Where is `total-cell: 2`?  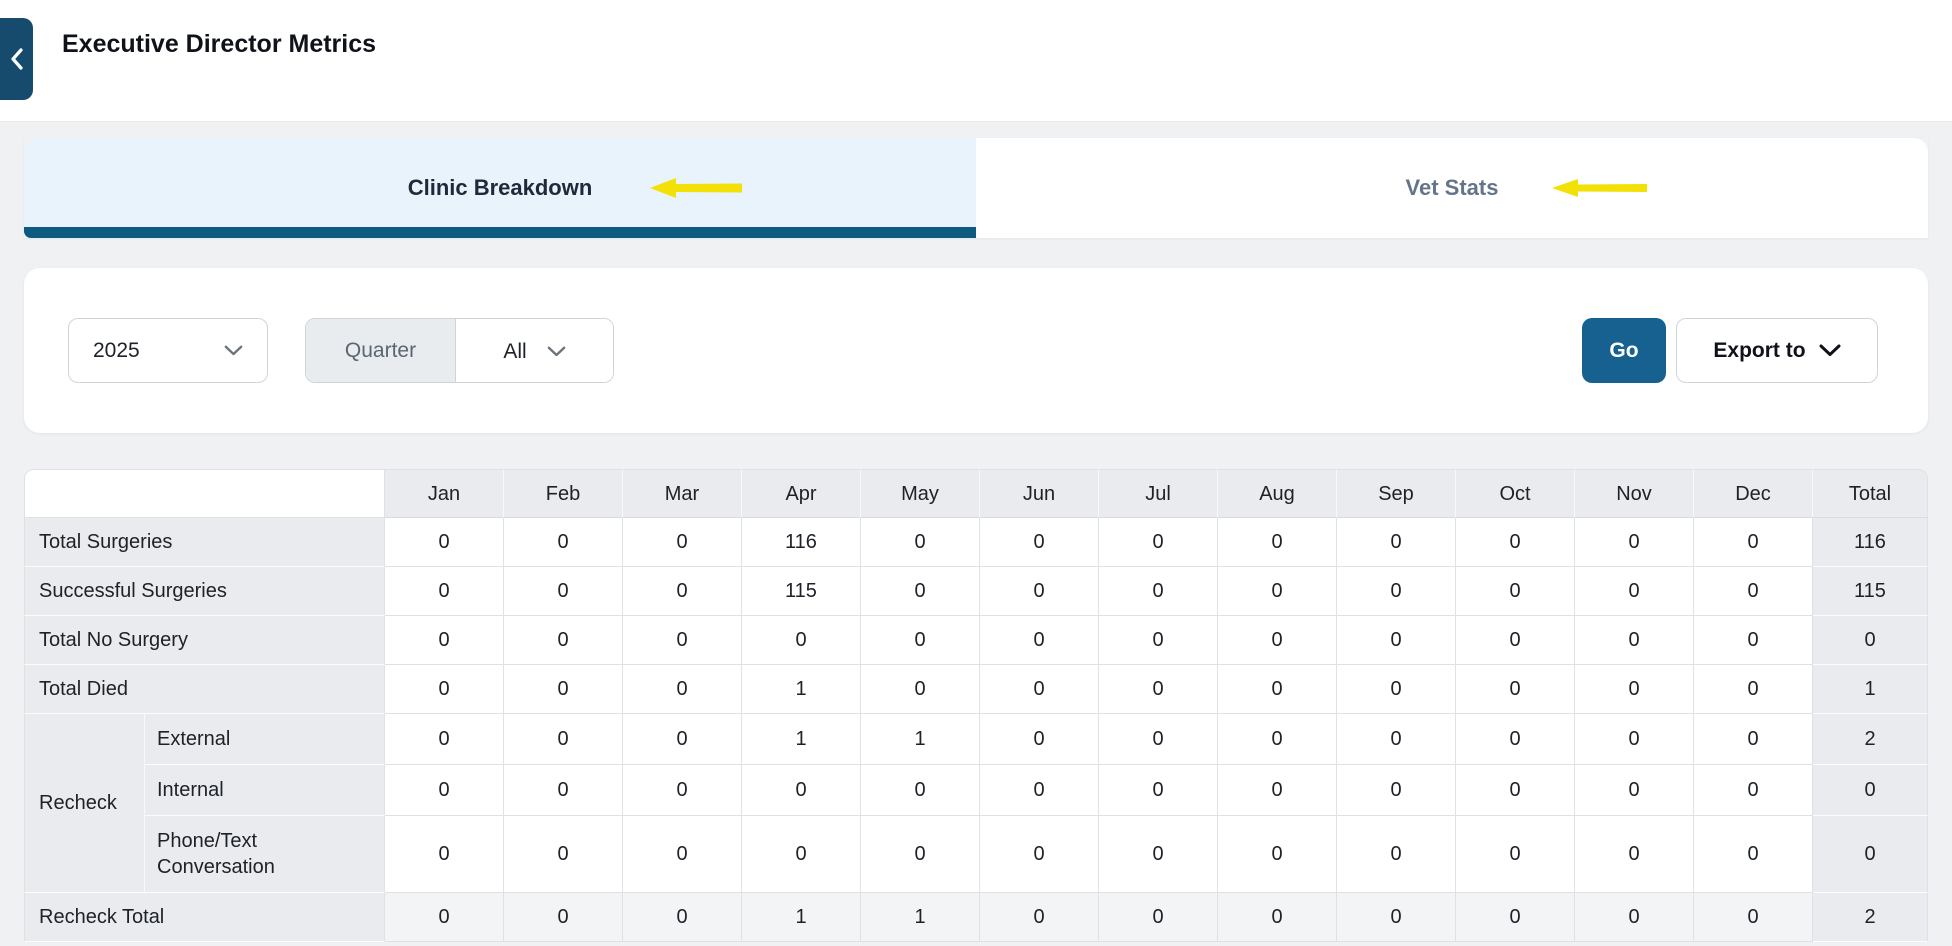 total-cell: 2 is located at coordinates (1870, 739).